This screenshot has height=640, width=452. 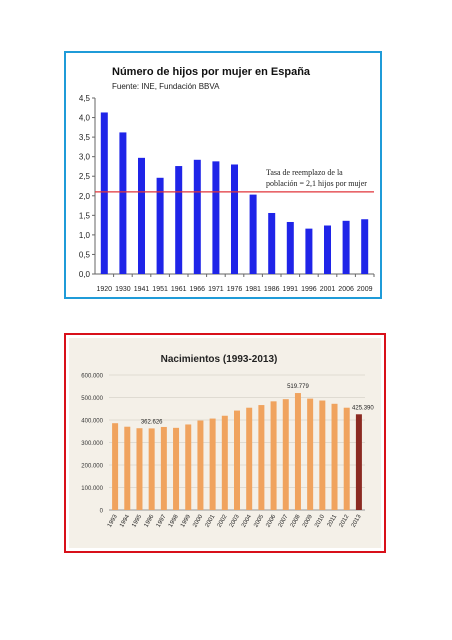 What do you see at coordinates (85, 196) in the screenshot?
I see `y-tick-label: 2,0` at bounding box center [85, 196].